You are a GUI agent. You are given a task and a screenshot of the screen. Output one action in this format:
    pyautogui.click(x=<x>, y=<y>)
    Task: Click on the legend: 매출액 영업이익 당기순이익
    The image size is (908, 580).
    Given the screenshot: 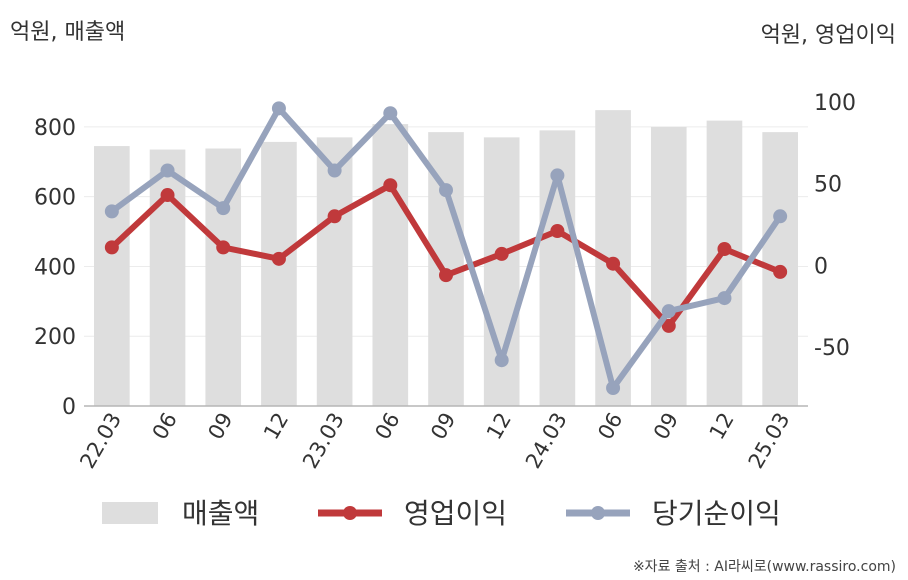 What is the action you would take?
    pyautogui.click(x=441, y=513)
    